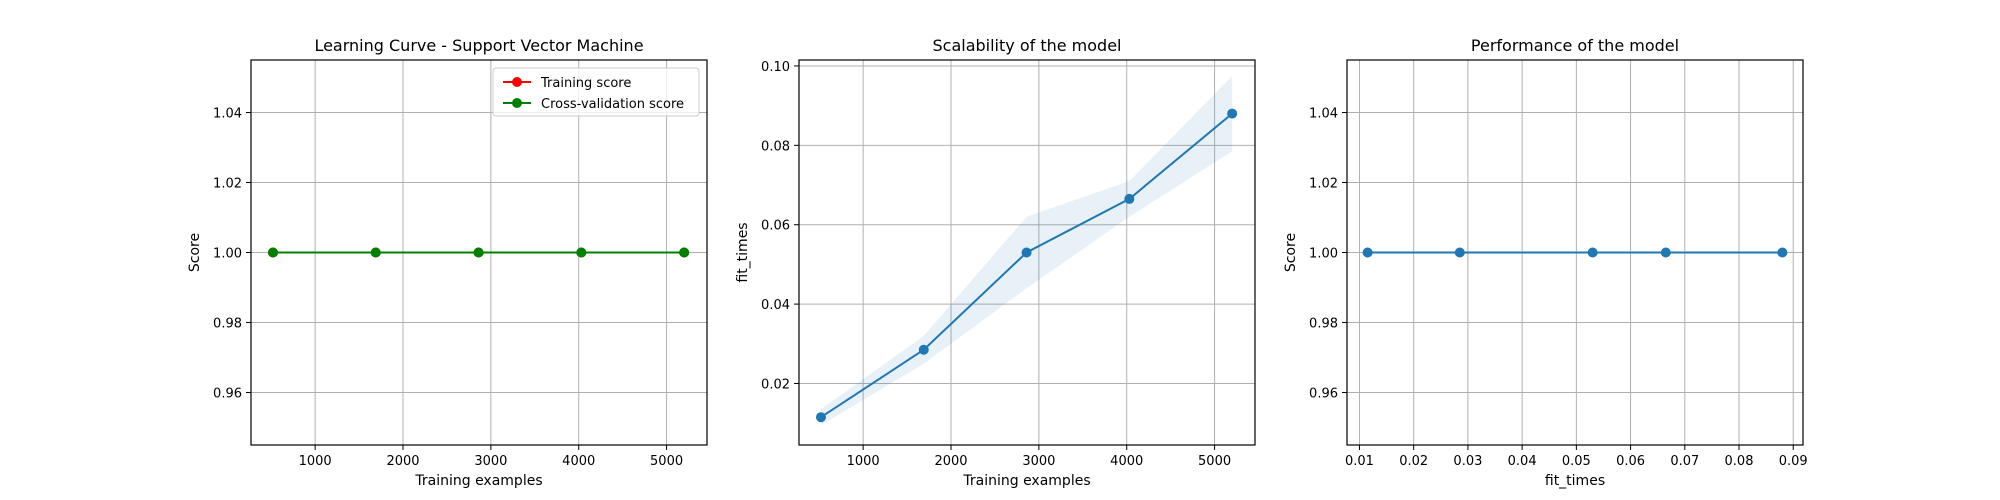 This screenshot has height=500, width=2000. I want to click on x-tick-label: 0.02, so click(1413, 461).